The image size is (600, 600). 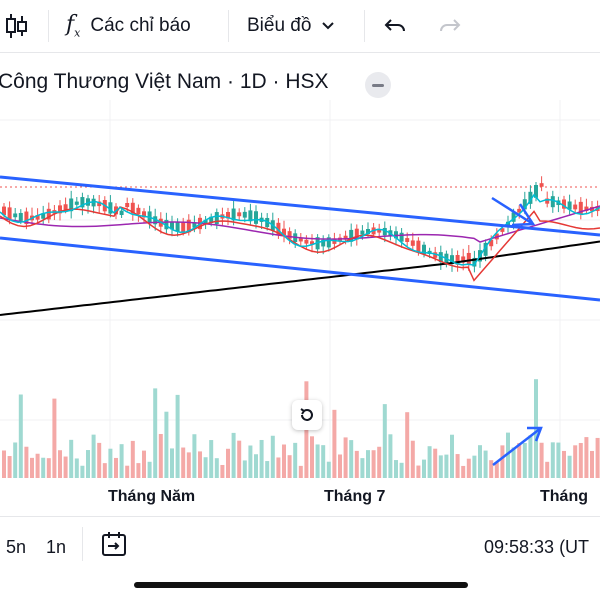 I want to click on undo-button, so click(x=395, y=26).